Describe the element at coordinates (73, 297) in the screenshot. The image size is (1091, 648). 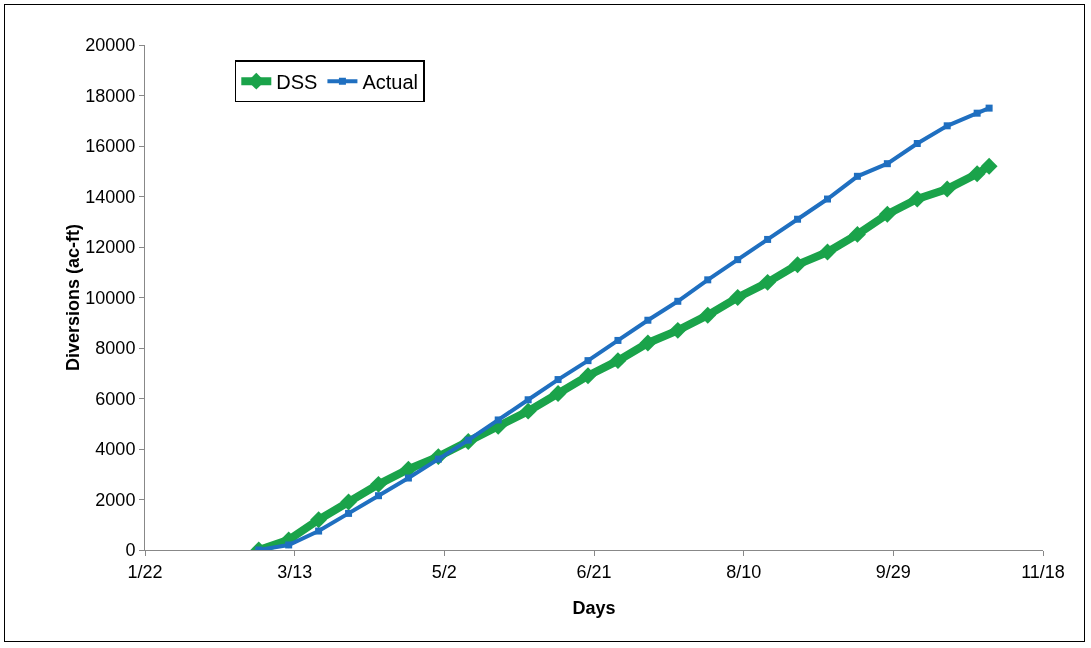
I see `y-axis-title: Diversions (ac-ft)` at that location.